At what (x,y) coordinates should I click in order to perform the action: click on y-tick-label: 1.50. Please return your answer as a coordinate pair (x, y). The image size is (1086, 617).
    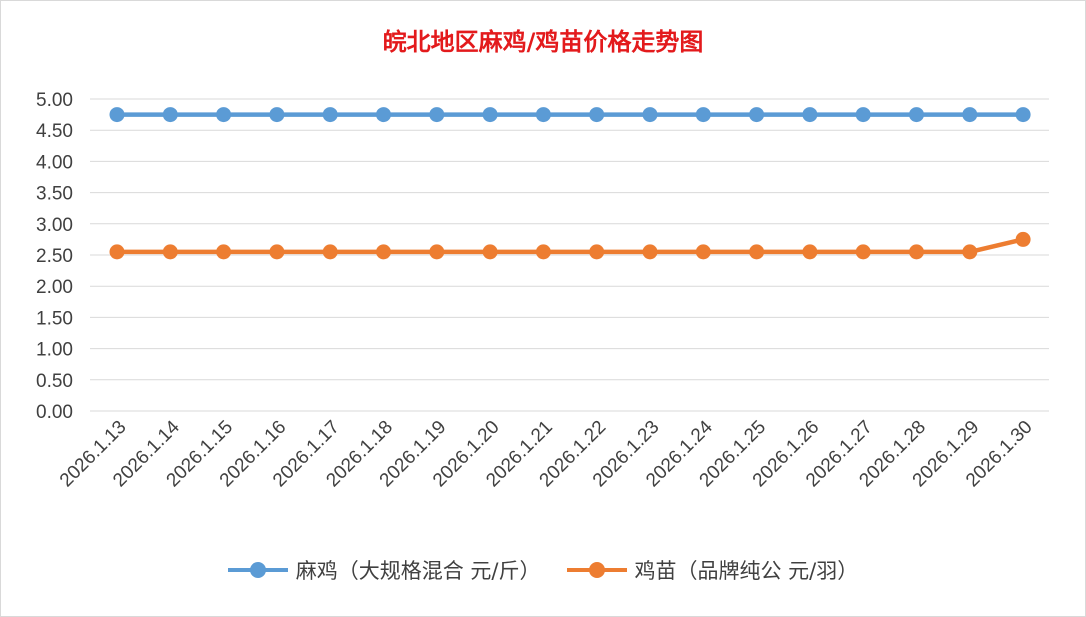
    Looking at the image, I should click on (54, 318).